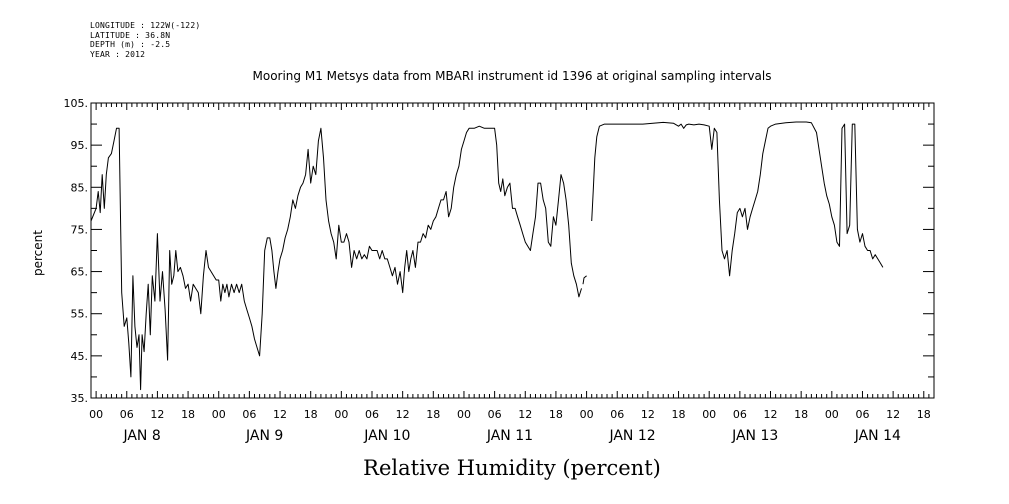  I want to click on x-day-label: JAN 12, so click(631, 436).